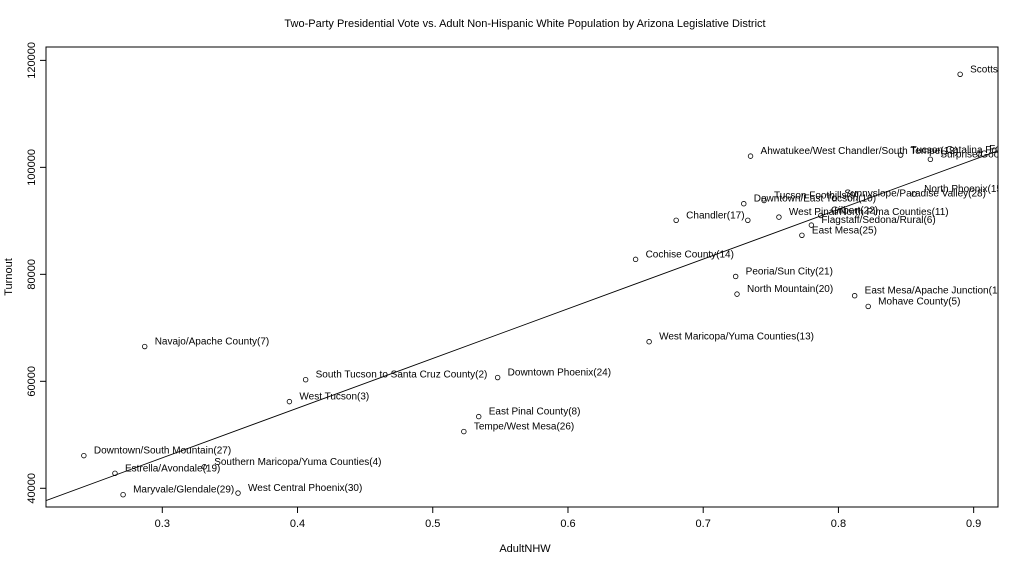 The image size is (1023, 573). I want to click on x-tick-label: 0.9, so click(973, 524).